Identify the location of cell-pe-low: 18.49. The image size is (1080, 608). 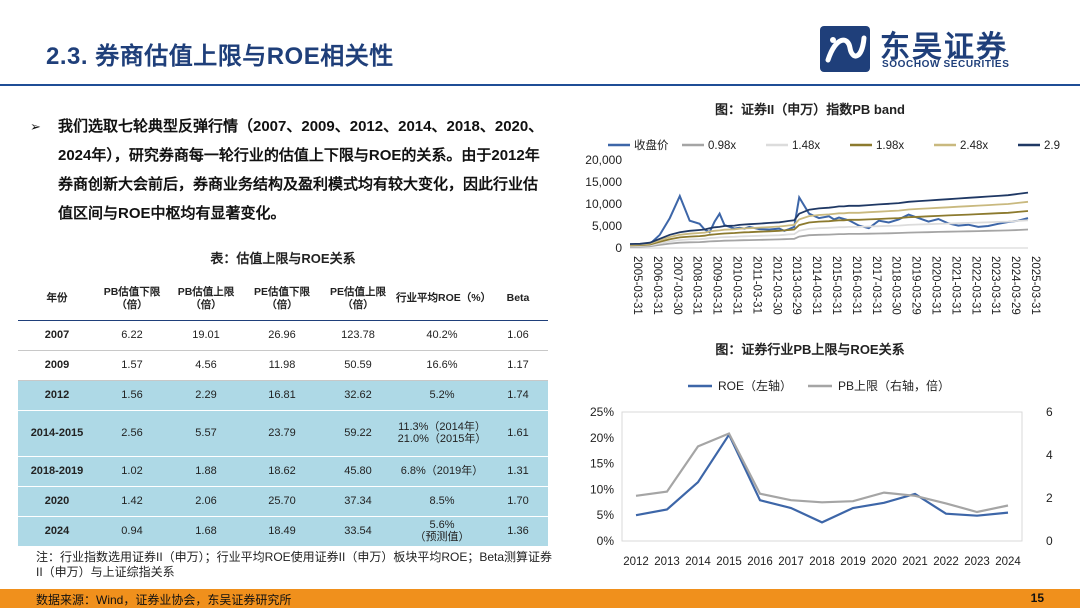
(282, 531).